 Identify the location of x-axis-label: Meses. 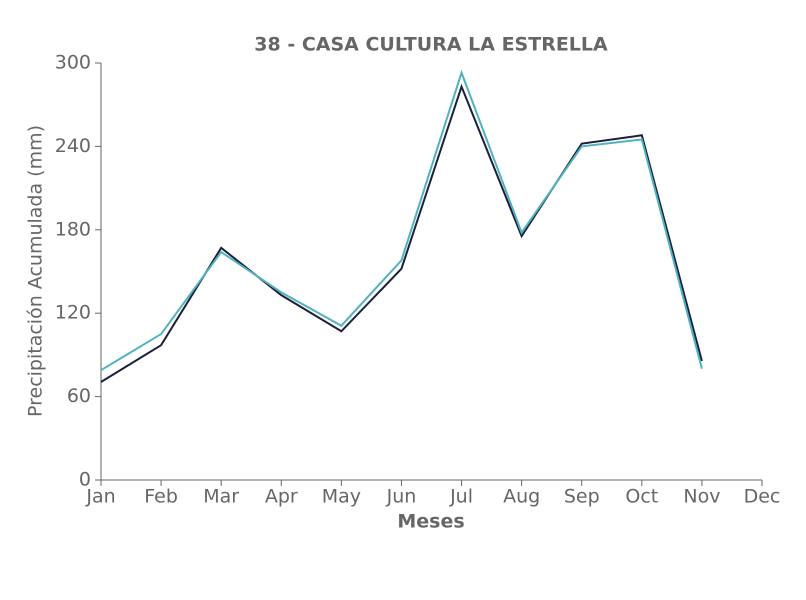
(430, 522).